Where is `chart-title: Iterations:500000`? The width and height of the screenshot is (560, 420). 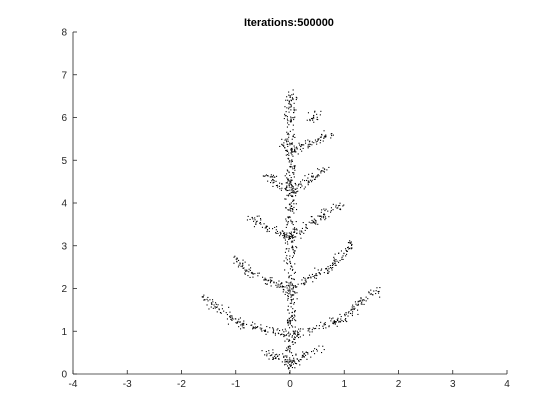
chart-title: Iterations:500000 is located at coordinates (289, 23).